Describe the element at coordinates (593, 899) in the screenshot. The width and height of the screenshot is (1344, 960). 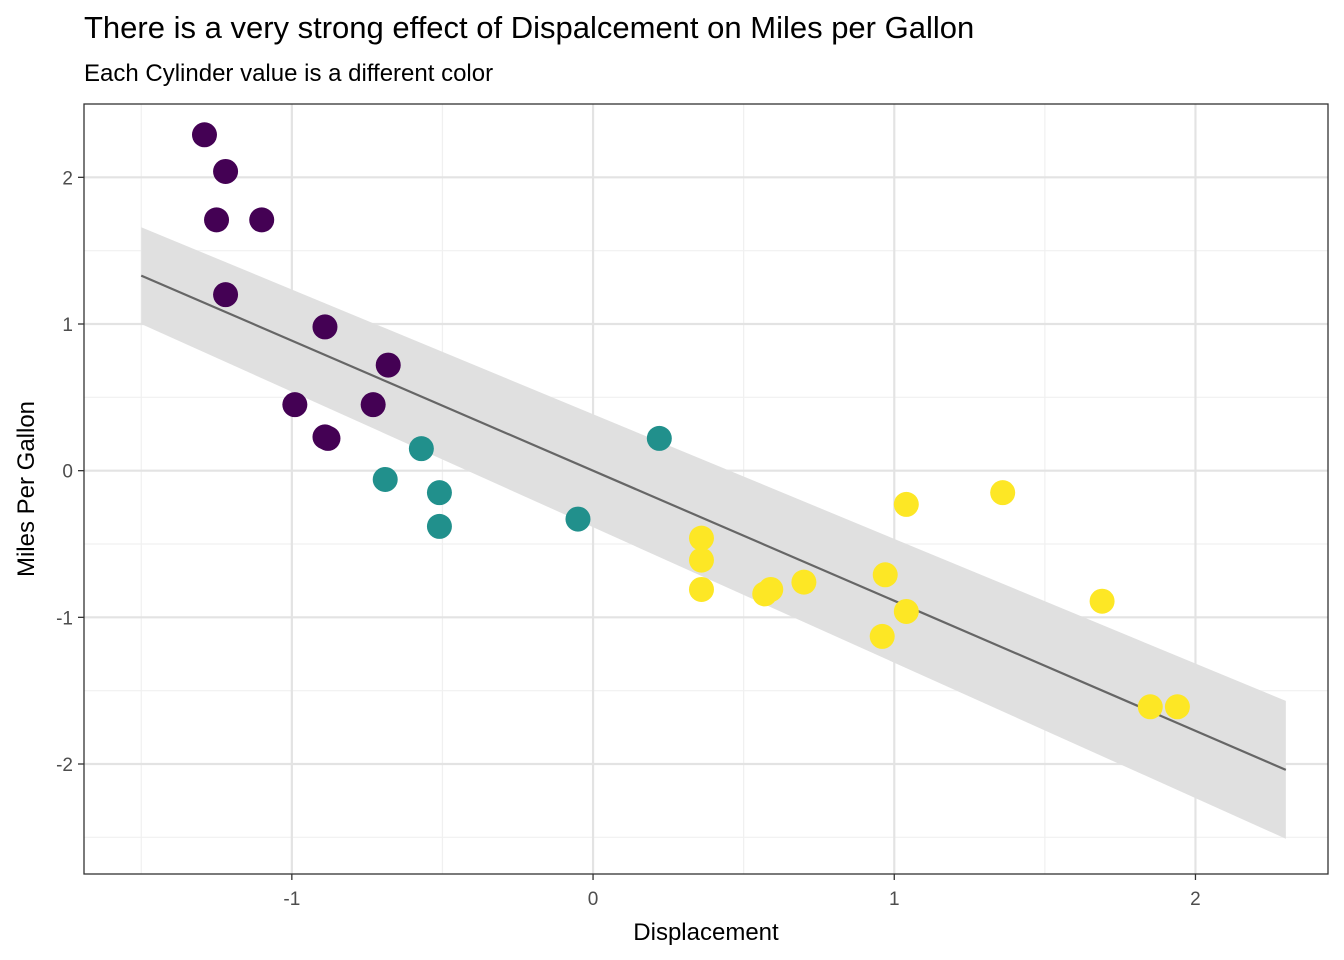
I see `x-tick-label: 0` at that location.